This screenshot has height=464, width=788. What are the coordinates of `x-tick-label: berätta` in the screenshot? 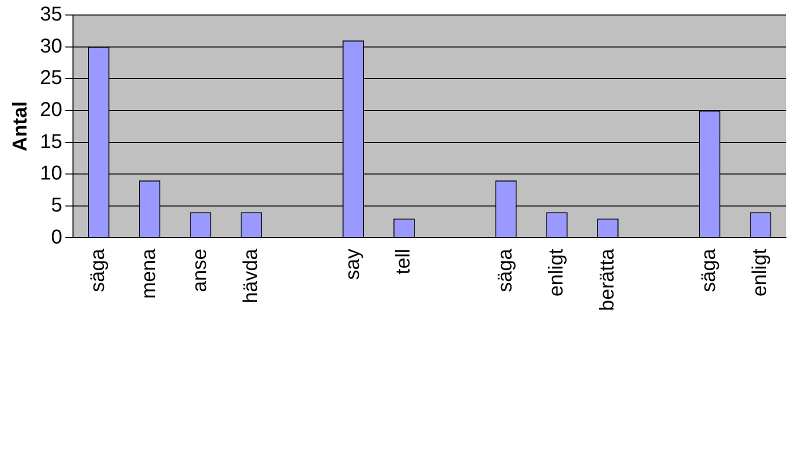 It's located at (607, 279).